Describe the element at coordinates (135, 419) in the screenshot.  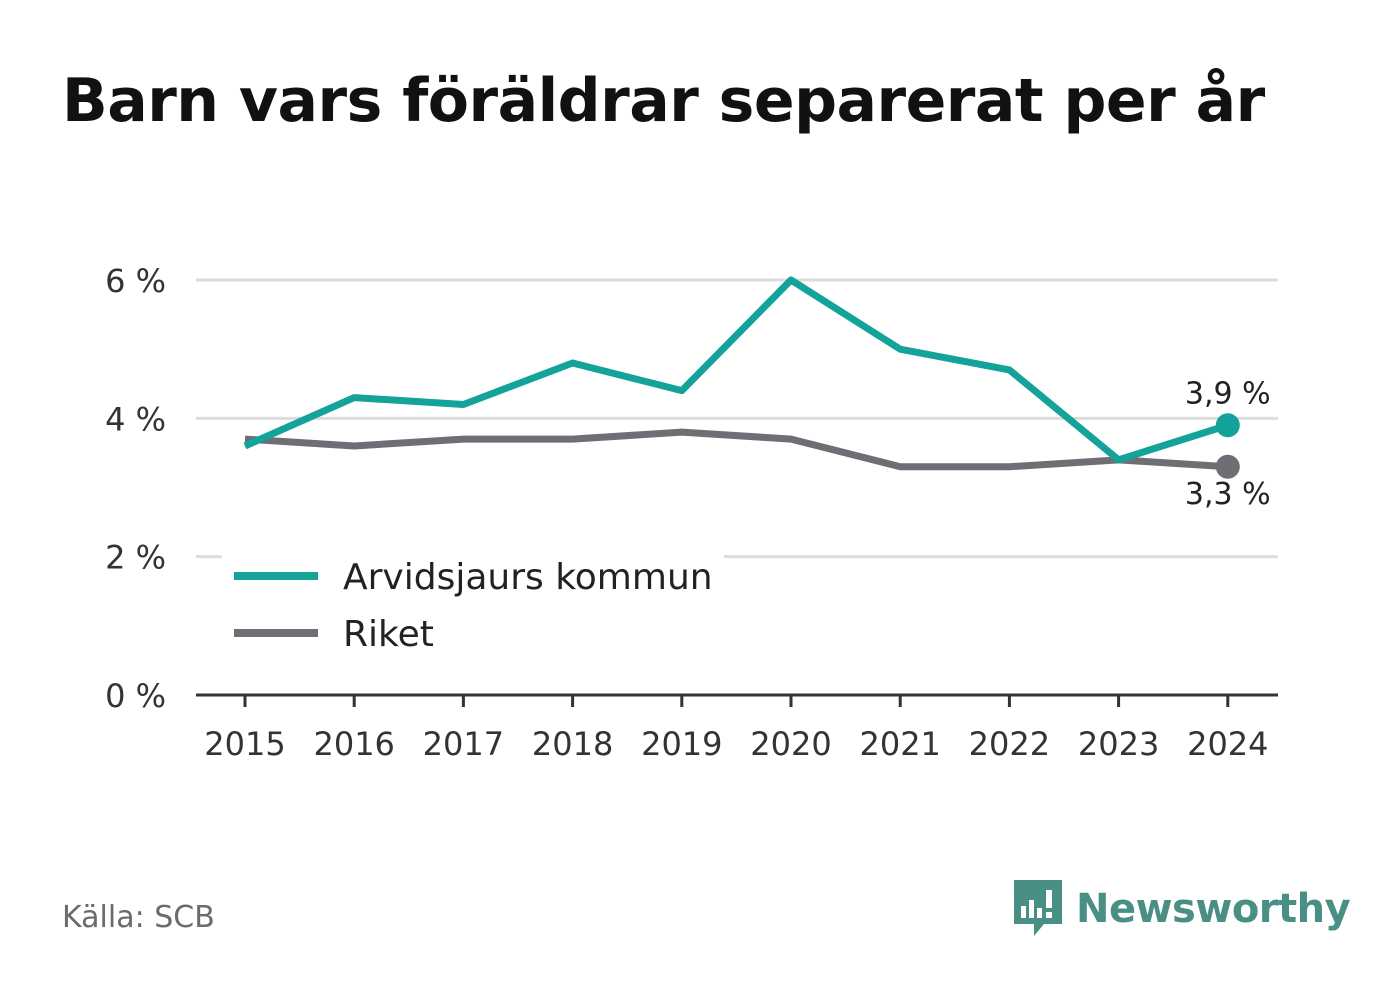
I see `y-tick-label: 4 %` at that location.